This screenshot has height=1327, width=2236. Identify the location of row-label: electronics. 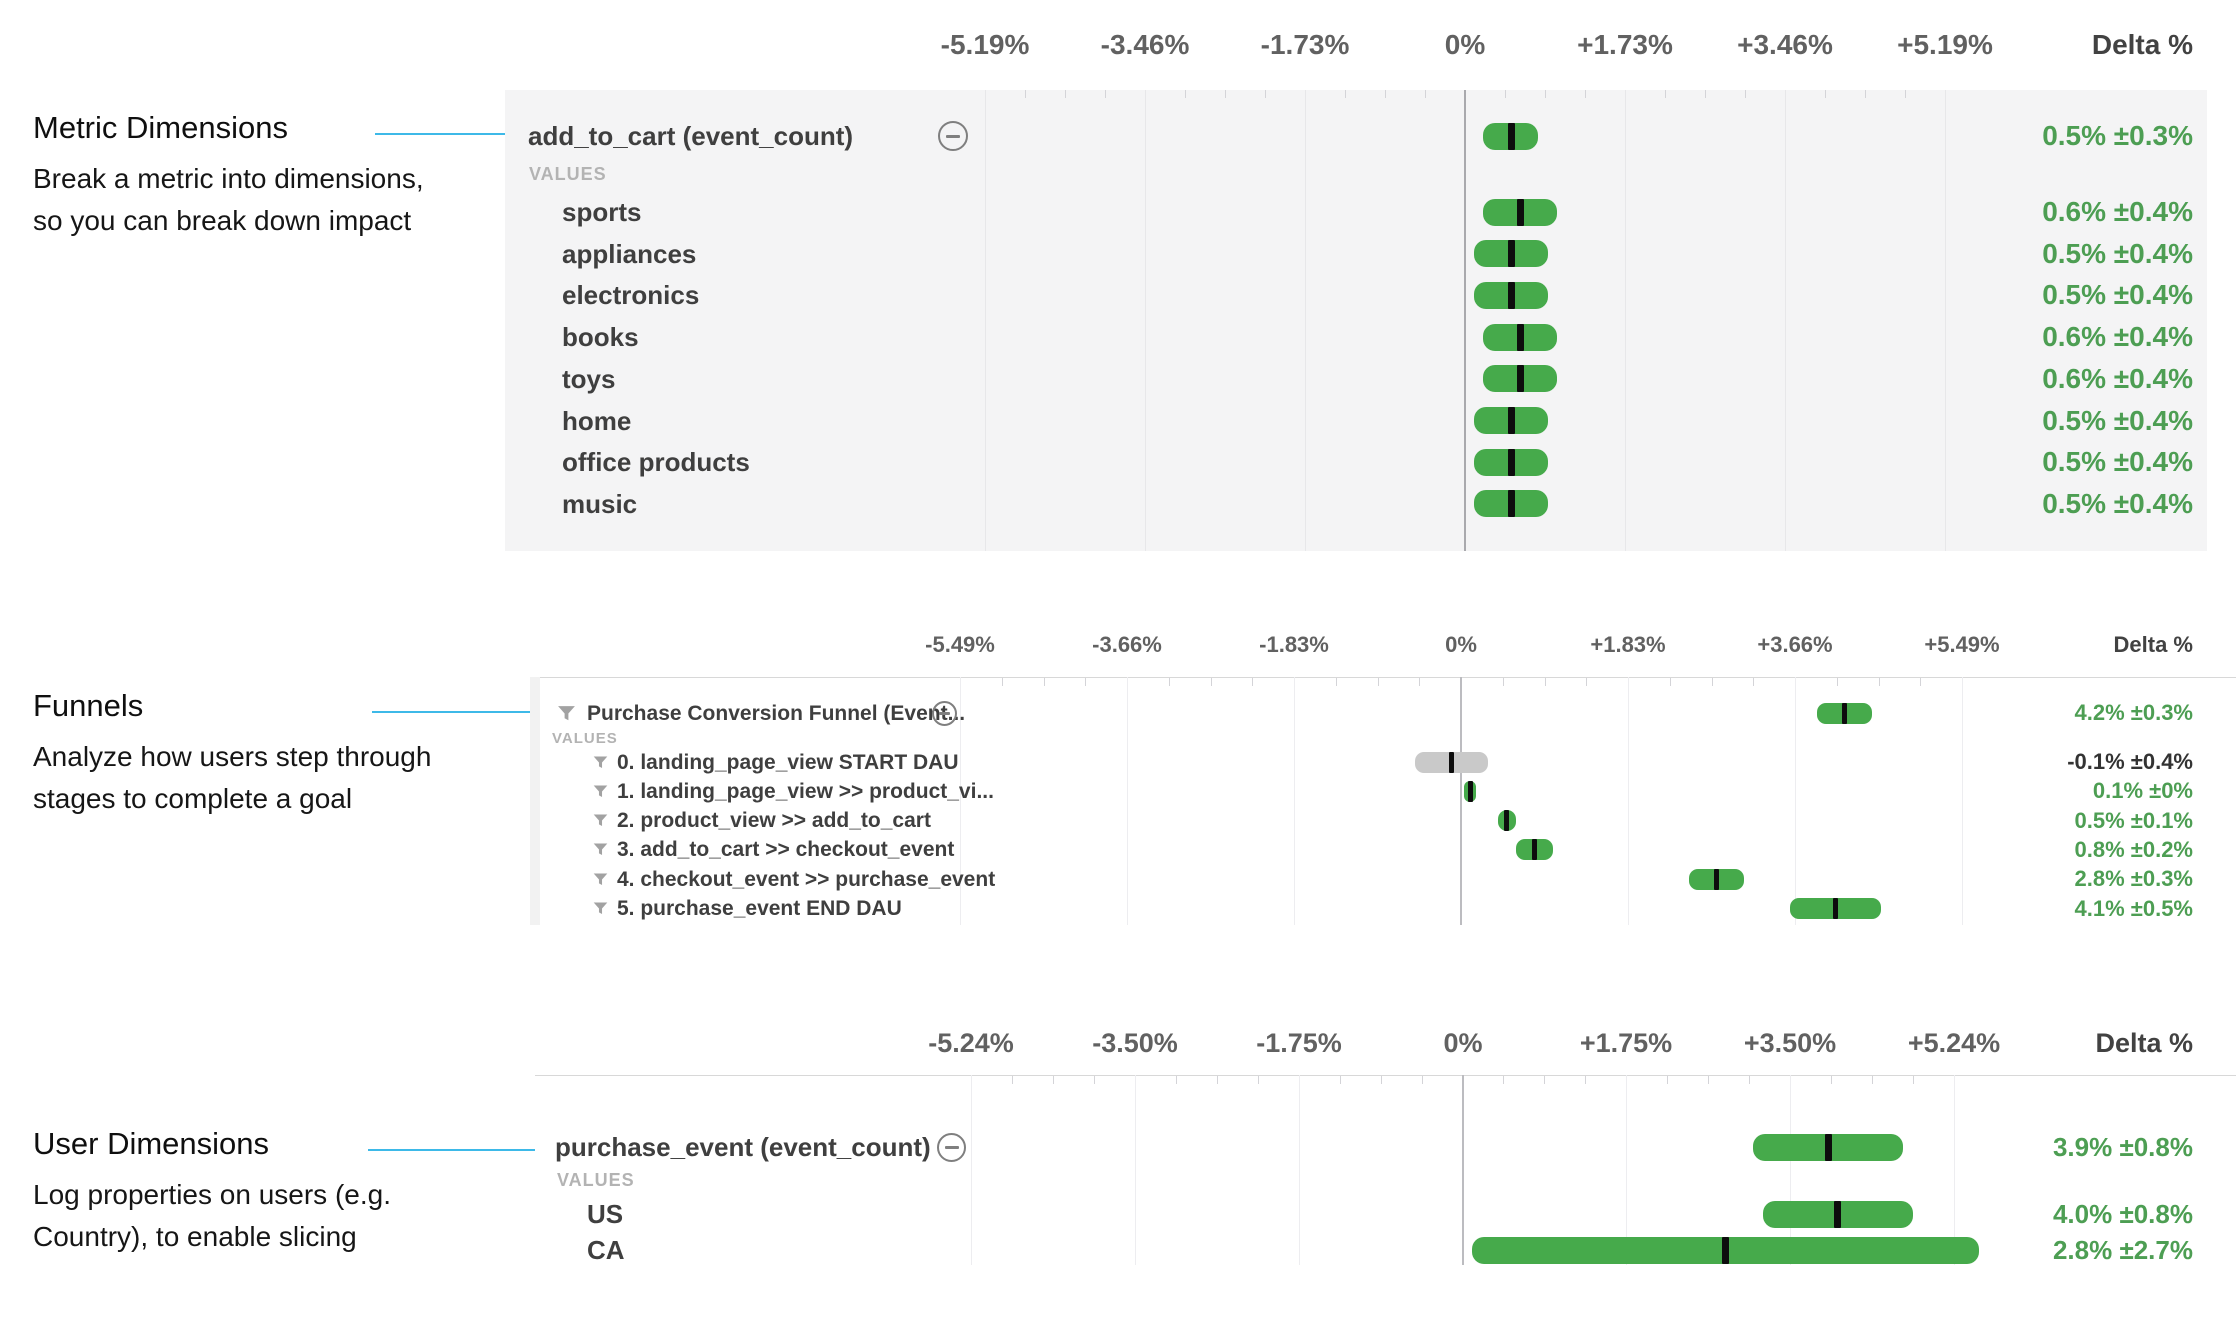
(631, 295).